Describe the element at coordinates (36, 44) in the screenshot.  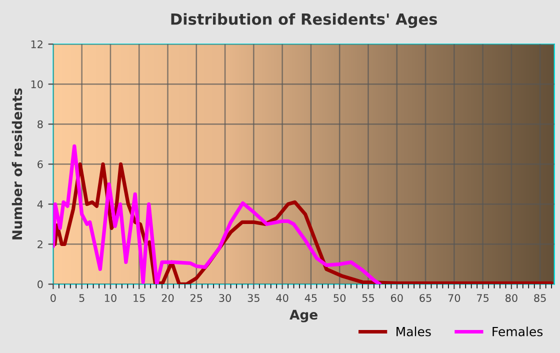
I see `y-tick-label: 12` at that location.